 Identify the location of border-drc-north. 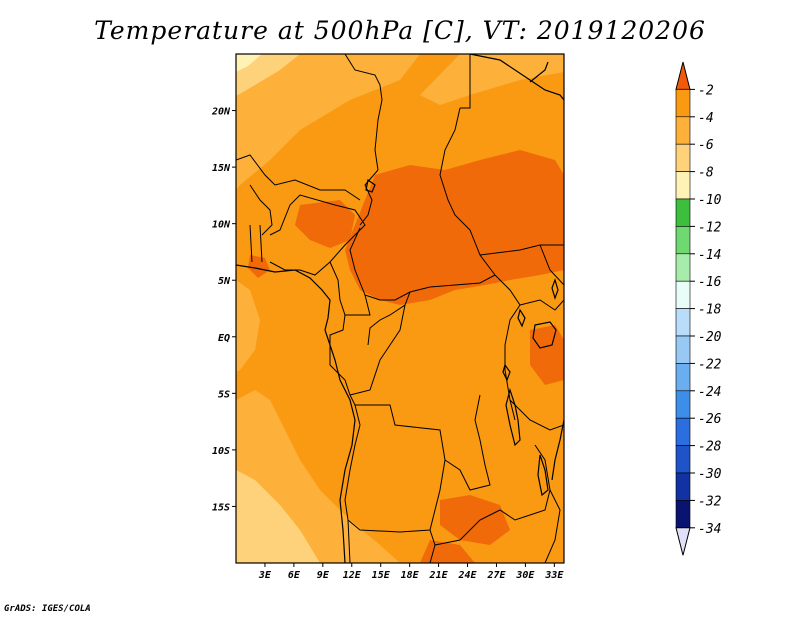
(389, 318).